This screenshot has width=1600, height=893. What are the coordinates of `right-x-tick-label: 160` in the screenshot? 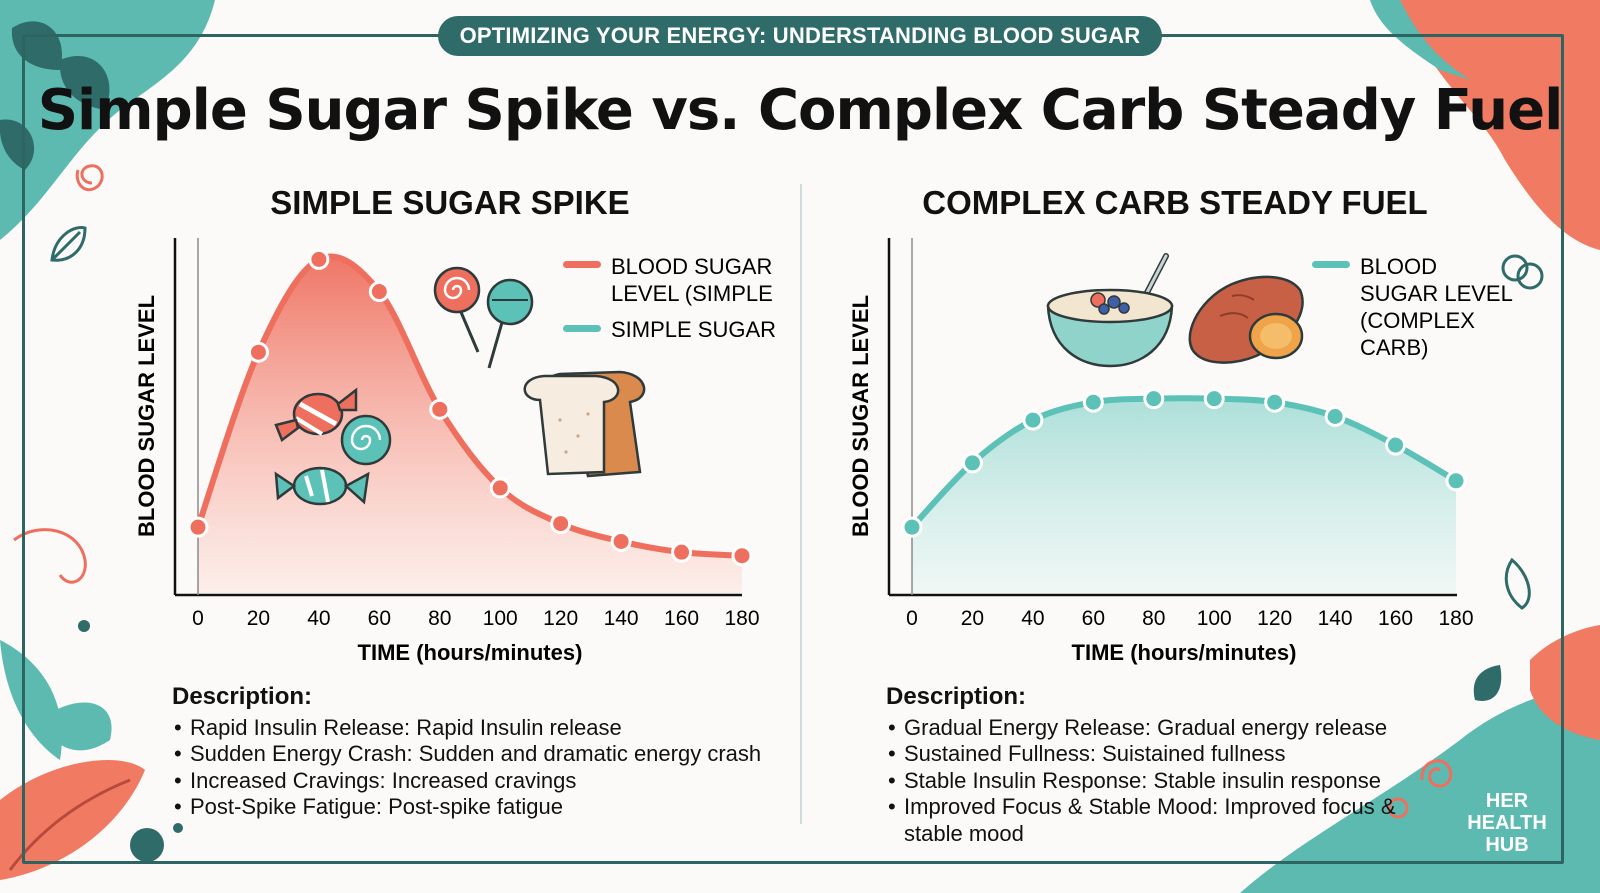 It's located at (1395, 618).